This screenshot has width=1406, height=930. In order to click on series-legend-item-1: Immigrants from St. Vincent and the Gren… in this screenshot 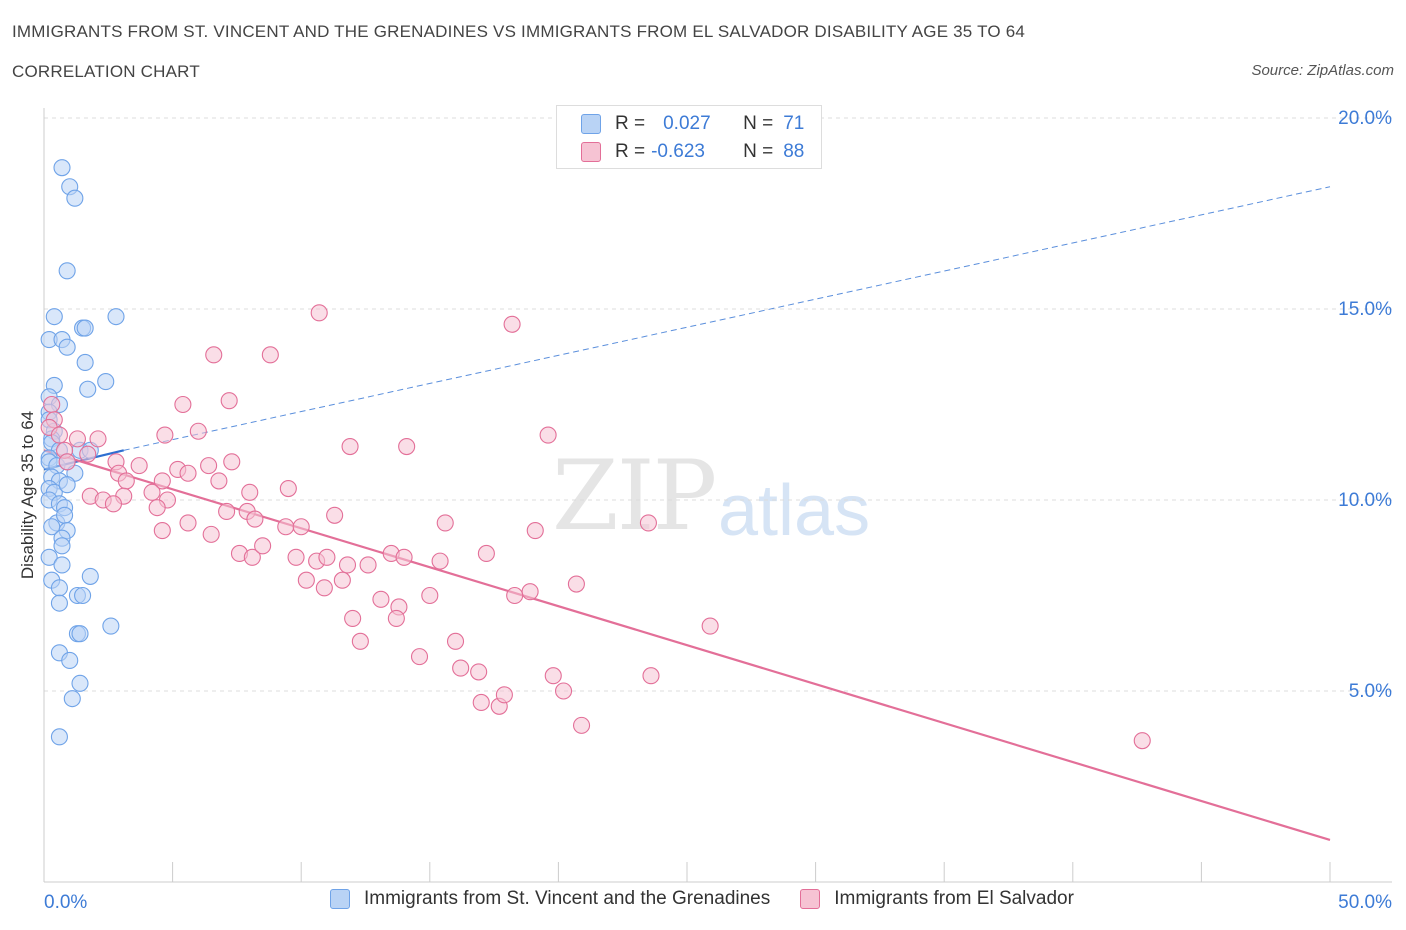, I will do `click(550, 899)`.